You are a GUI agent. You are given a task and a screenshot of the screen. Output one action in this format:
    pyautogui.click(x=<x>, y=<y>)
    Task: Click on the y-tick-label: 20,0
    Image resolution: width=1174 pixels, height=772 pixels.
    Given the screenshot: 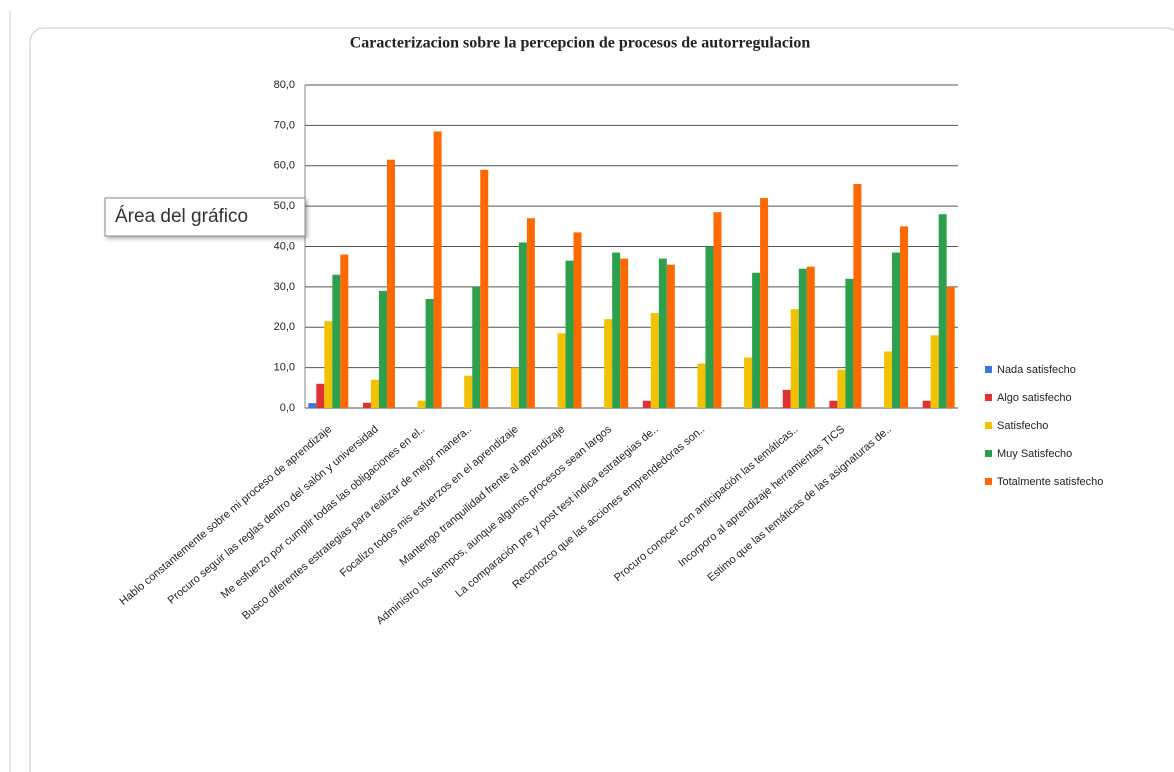 What is the action you would take?
    pyautogui.click(x=284, y=327)
    